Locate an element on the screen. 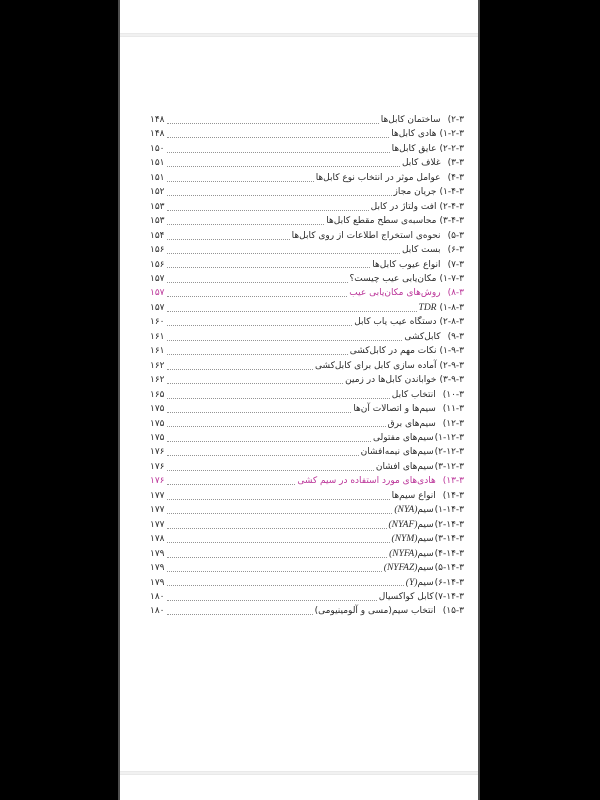 The height and width of the screenshot is (800, 600). toc-entry-title: انواع عیوب کابل‌ها is located at coordinates (406, 264).